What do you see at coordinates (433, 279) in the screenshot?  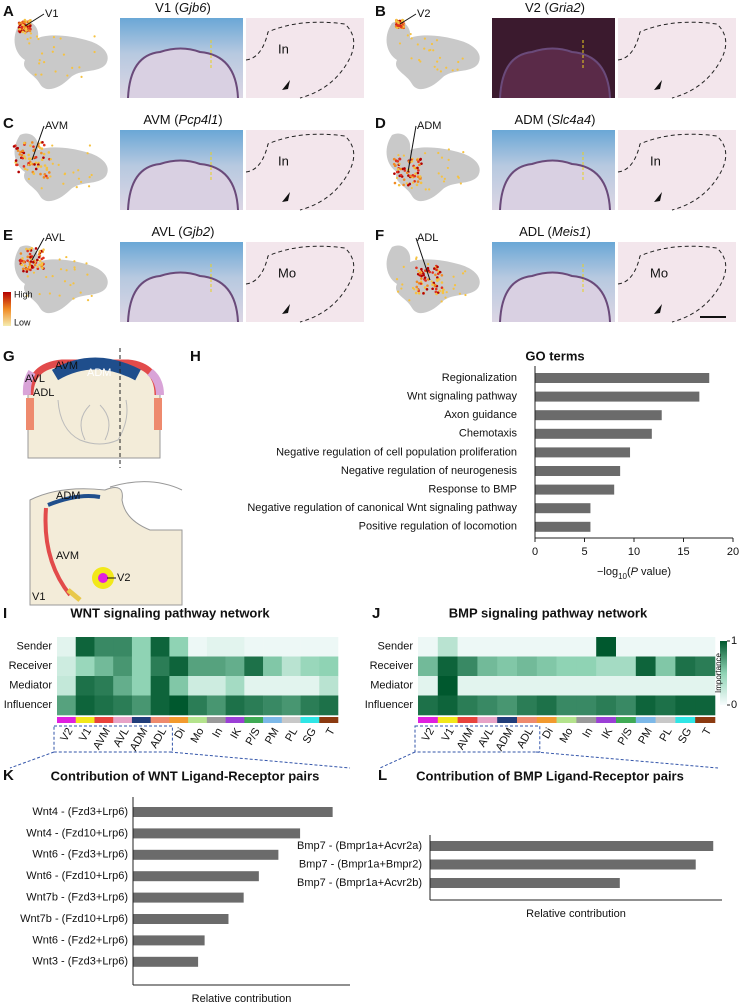 I see `umap` at bounding box center [433, 279].